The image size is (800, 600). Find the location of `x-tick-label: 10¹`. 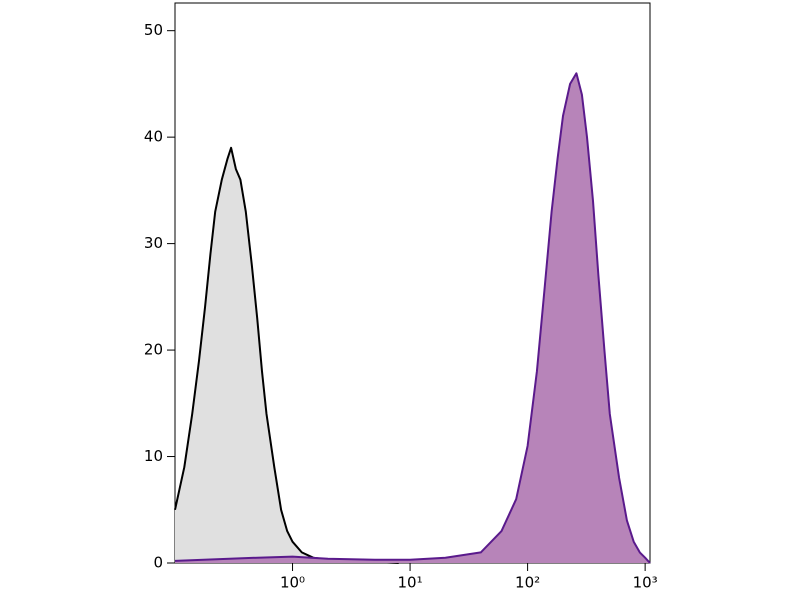

x-tick-label: 10¹ is located at coordinates (410, 583).